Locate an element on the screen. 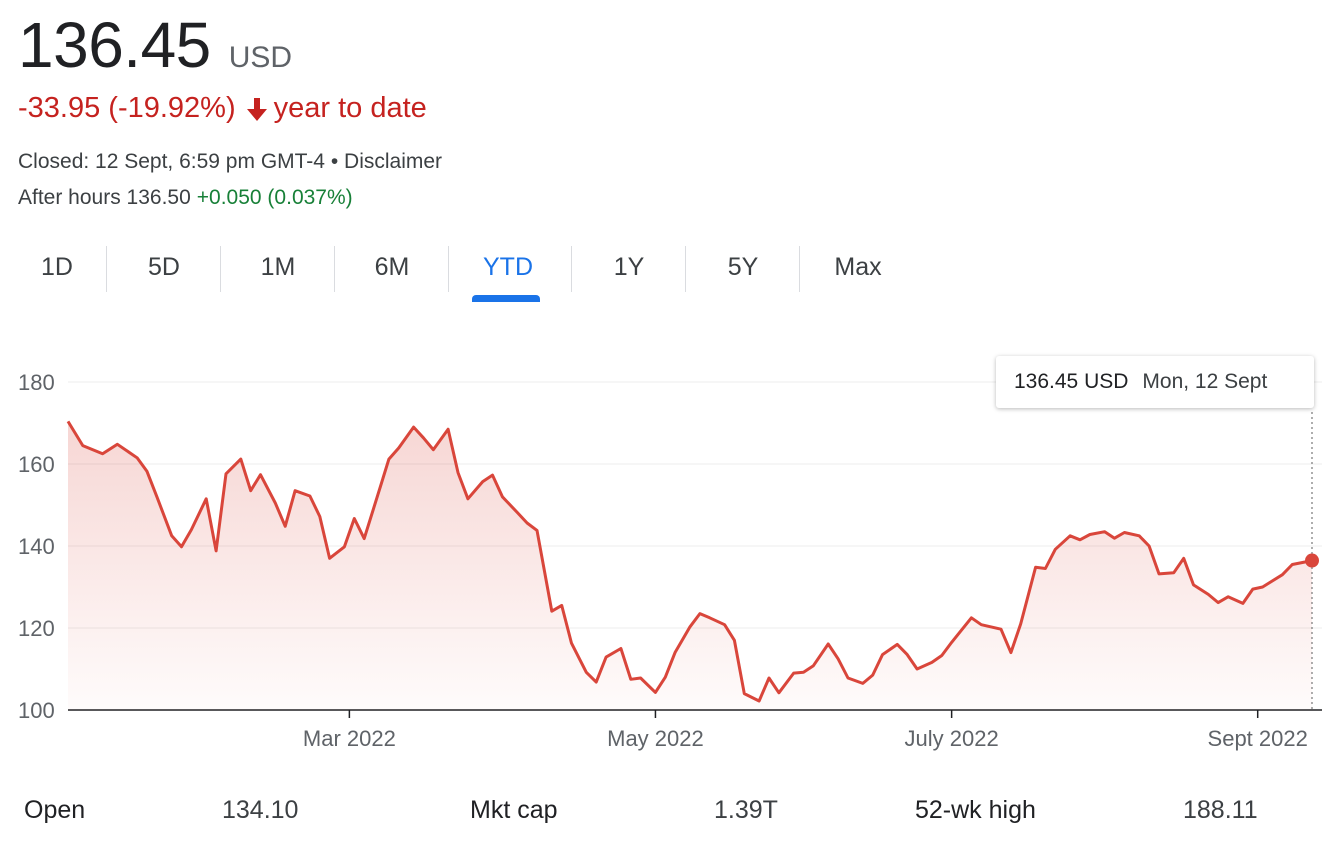  arrow-down-icon is located at coordinates (257, 109).